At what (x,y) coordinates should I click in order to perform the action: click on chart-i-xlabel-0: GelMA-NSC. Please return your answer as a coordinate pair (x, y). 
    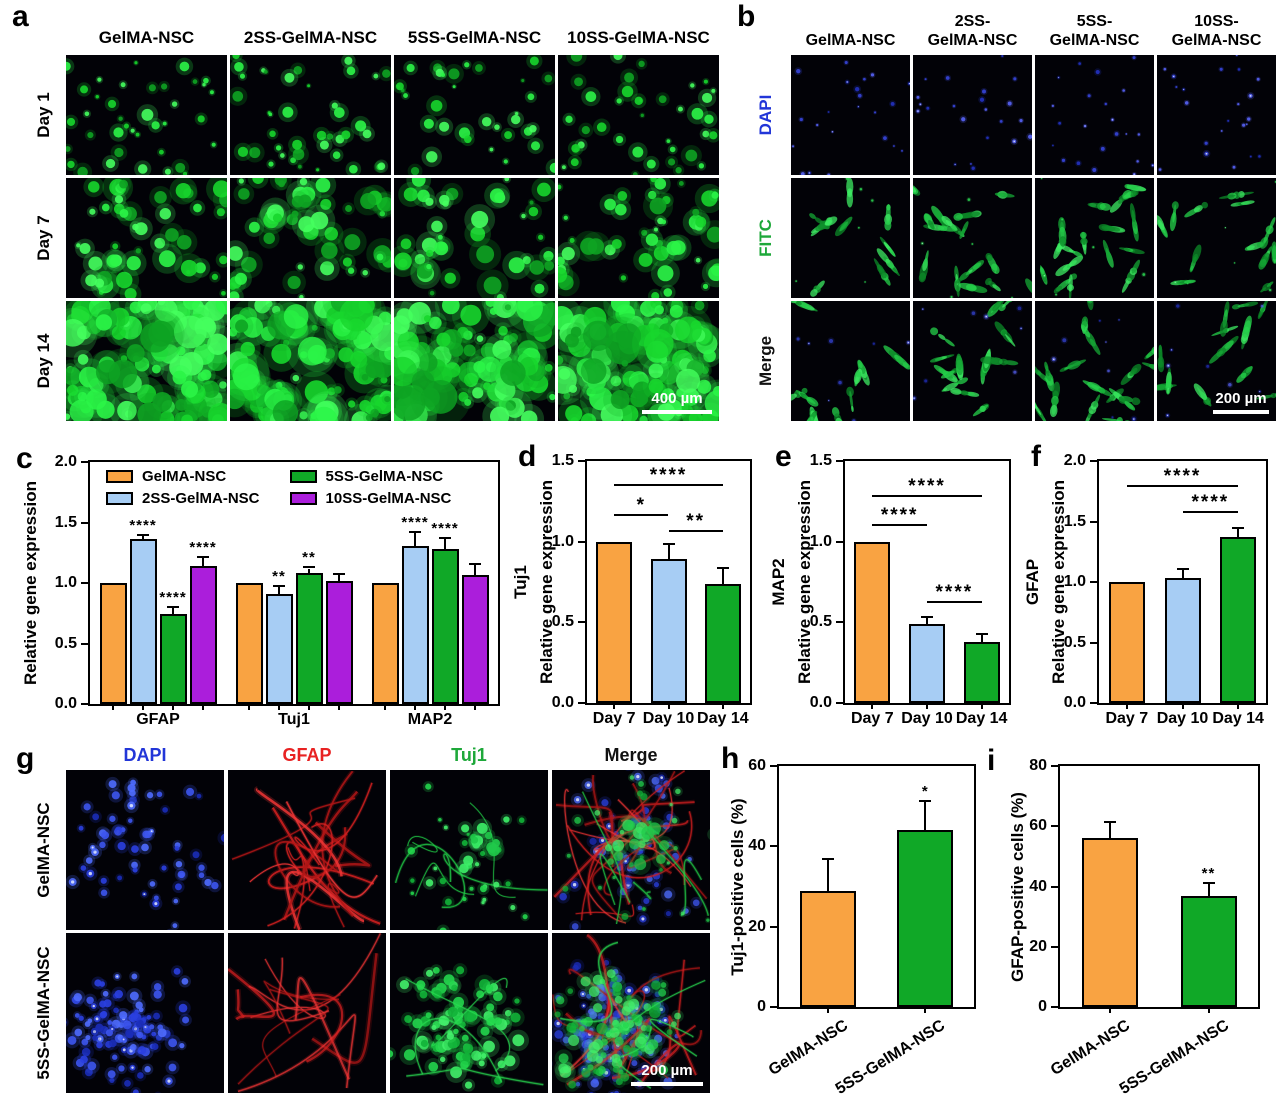
    Looking at the image, I should click on (1090, 1048).